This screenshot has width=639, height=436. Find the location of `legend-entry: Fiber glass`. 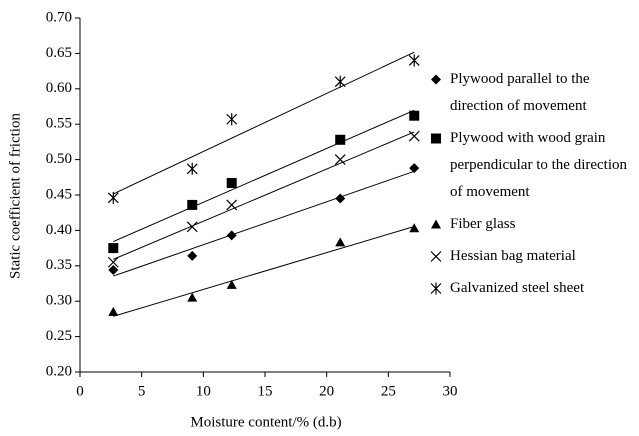

legend-entry: Fiber glass is located at coordinates (530, 224).